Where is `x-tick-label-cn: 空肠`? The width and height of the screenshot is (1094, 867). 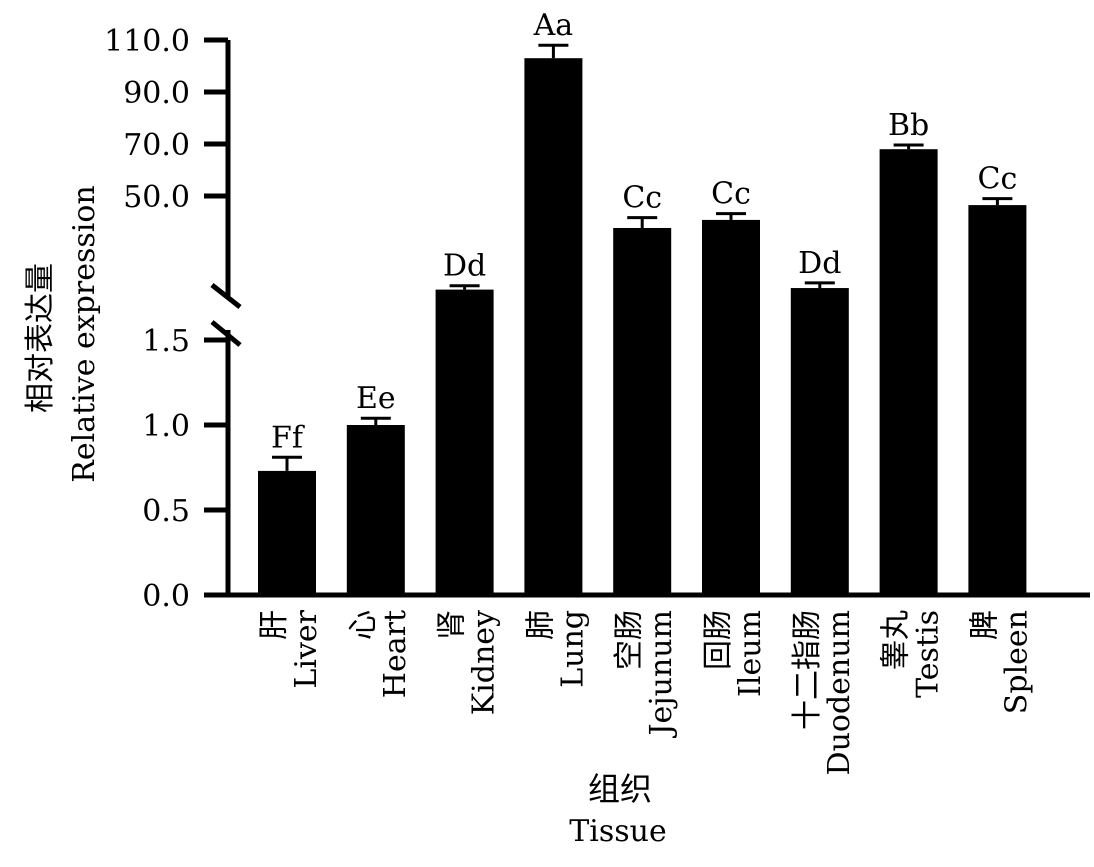
x-tick-label-cn: 空肠 is located at coordinates (629, 640).